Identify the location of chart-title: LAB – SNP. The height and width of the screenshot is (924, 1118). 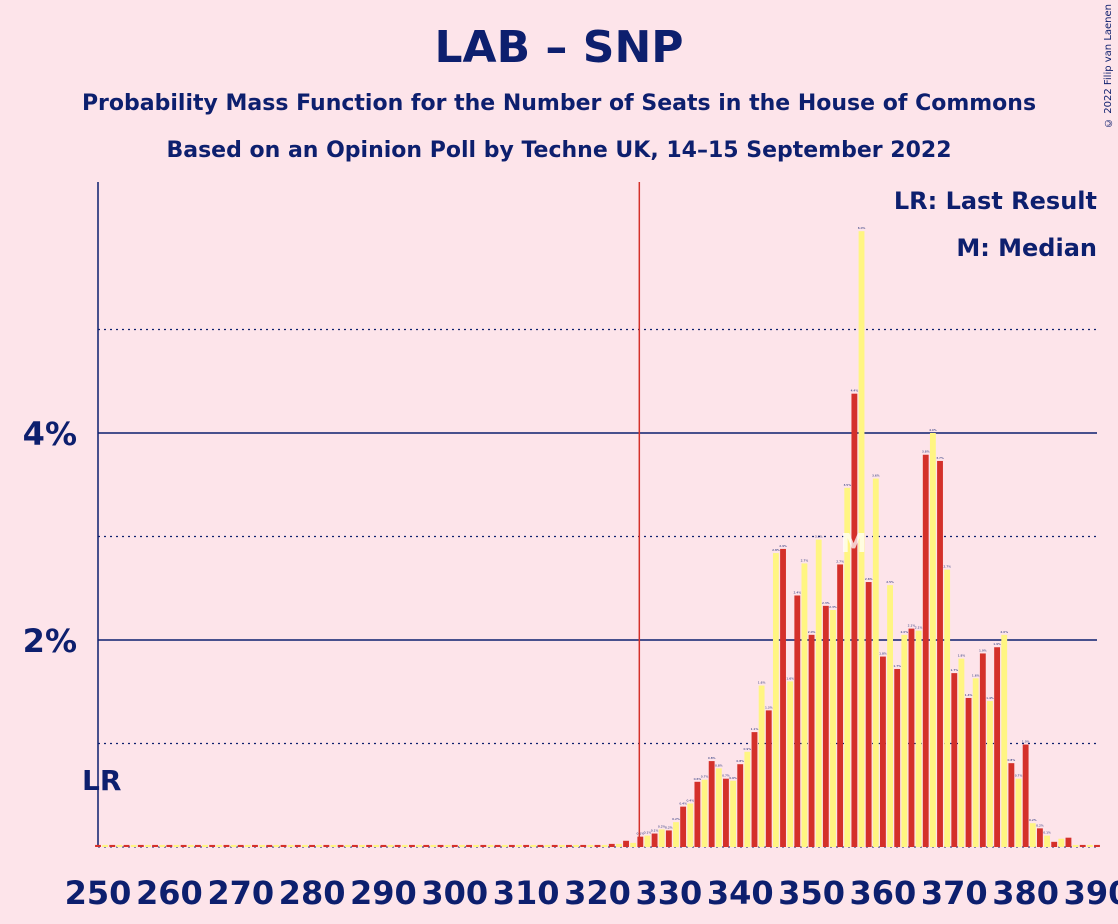
(559, 47).